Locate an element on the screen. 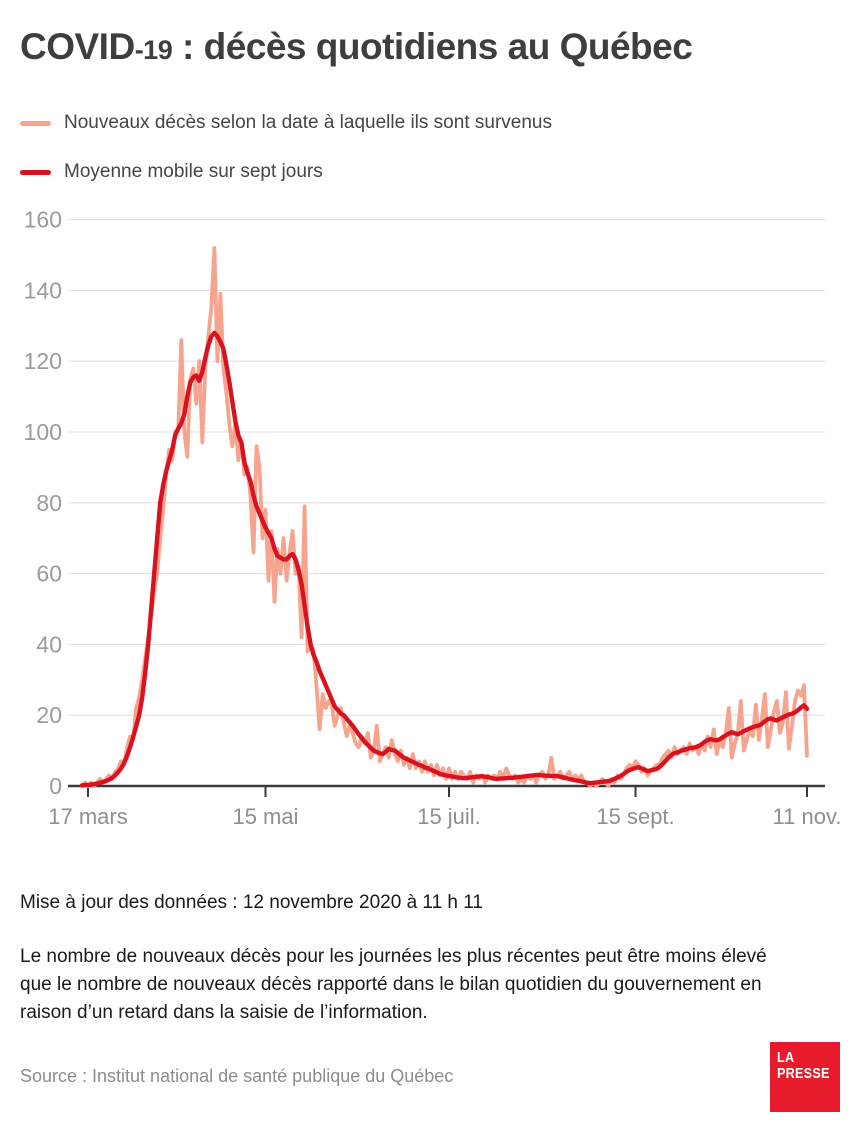 The width and height of the screenshot is (860, 1140). legend-item-moving-average: Moyenne mobile sur sept jours is located at coordinates (286, 172).